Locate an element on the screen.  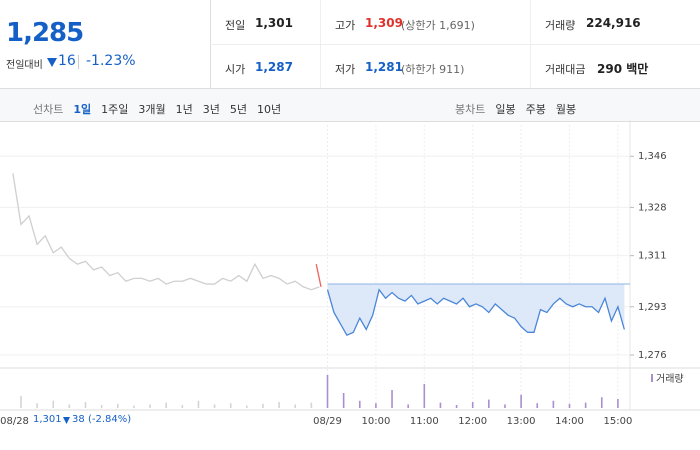
line-tabs: 선차트 1일 1주일 3개월 1년 3년 5년 10년 is located at coordinates (157, 107).